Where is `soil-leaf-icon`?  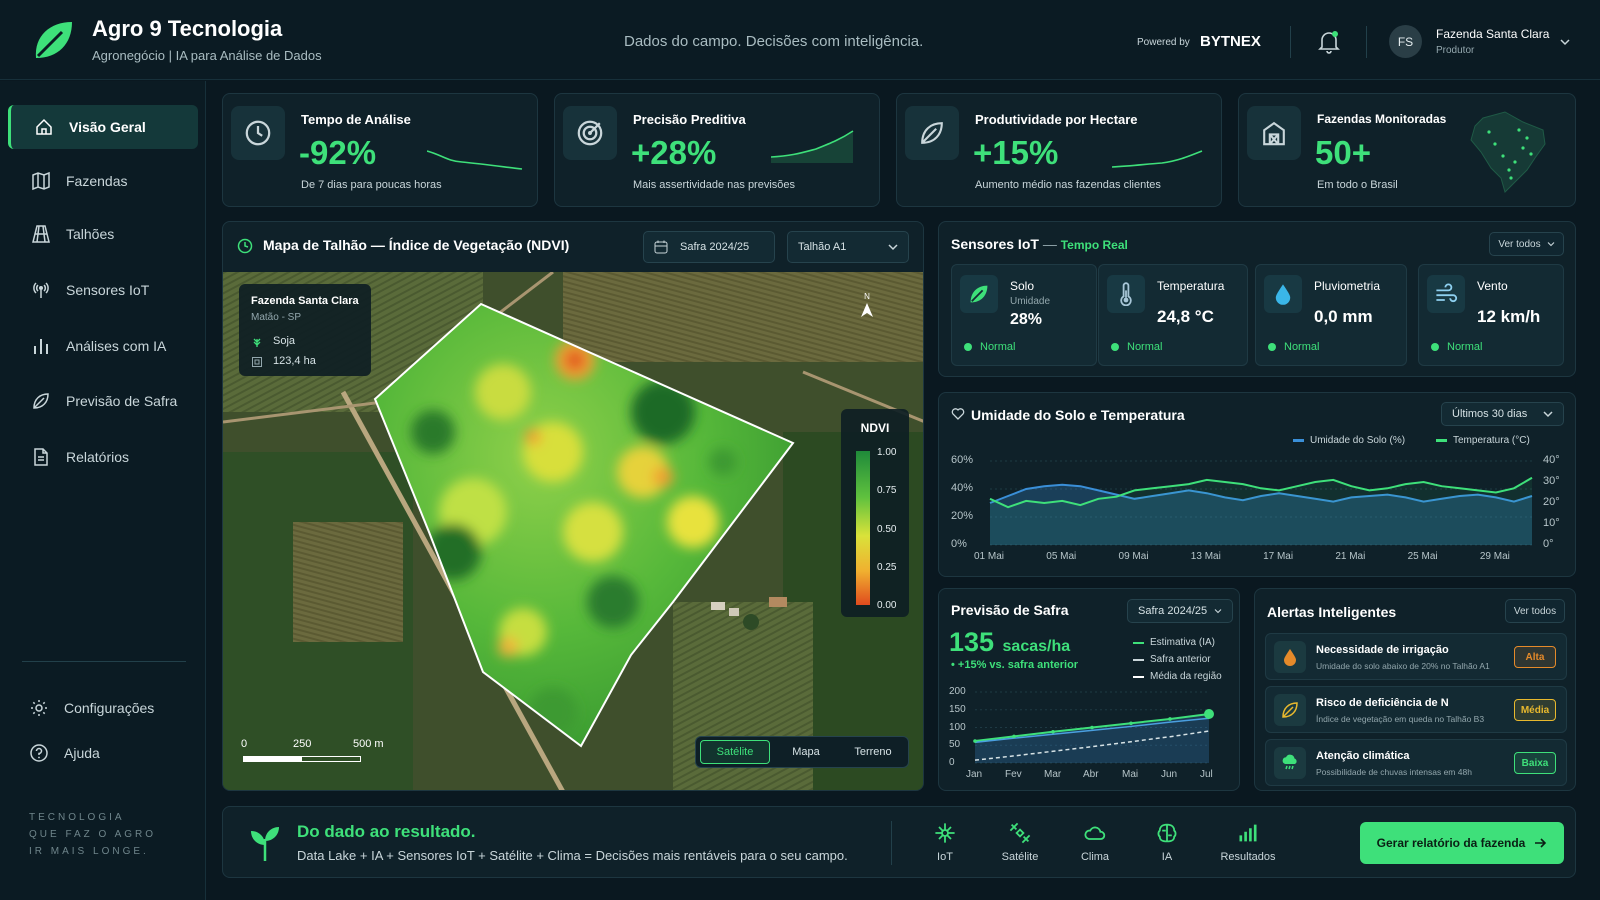 soil-leaf-icon is located at coordinates (979, 294).